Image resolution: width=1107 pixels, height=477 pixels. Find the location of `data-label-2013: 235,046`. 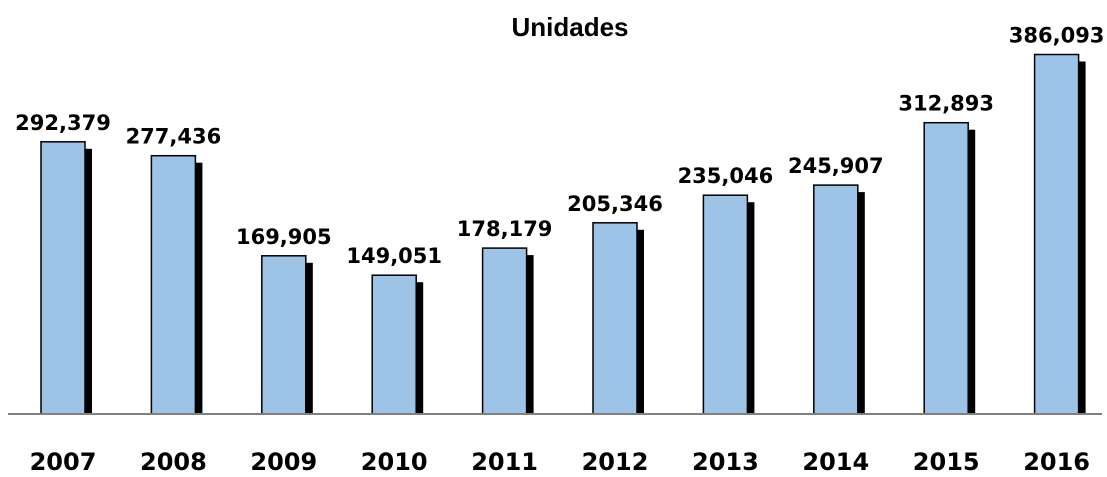

data-label-2013: 235,046 is located at coordinates (726, 176).